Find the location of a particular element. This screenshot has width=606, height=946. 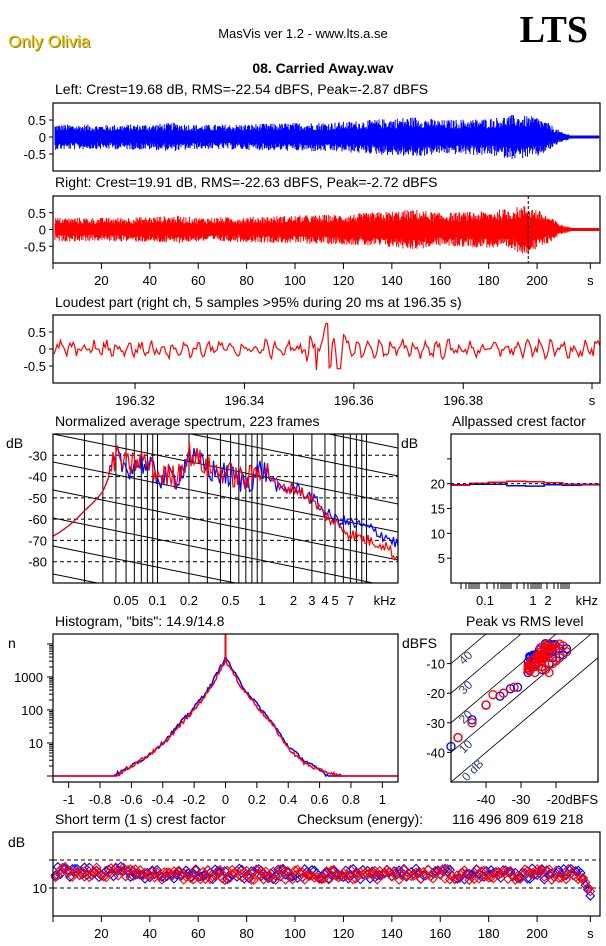

histogram-xtick-label: -1 is located at coordinates (69, 799).